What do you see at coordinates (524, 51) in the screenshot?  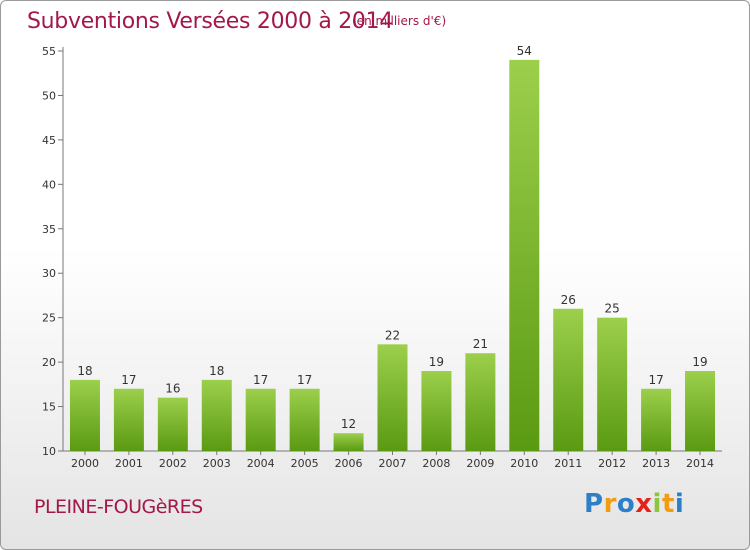 I see `bar-value-label: 54` at bounding box center [524, 51].